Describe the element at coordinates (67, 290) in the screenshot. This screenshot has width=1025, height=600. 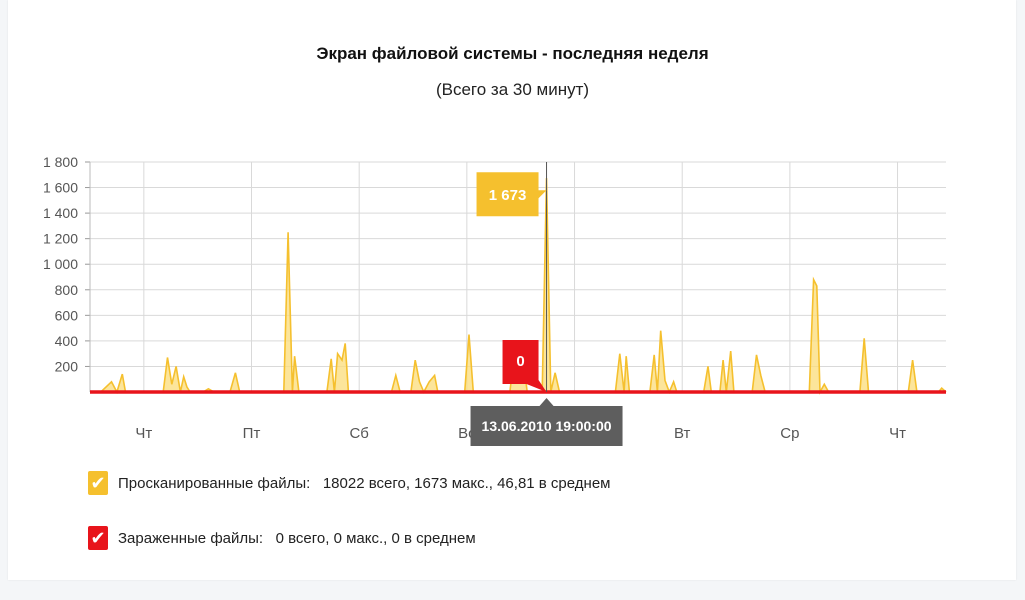
I see `y-tick-label: 800` at that location.